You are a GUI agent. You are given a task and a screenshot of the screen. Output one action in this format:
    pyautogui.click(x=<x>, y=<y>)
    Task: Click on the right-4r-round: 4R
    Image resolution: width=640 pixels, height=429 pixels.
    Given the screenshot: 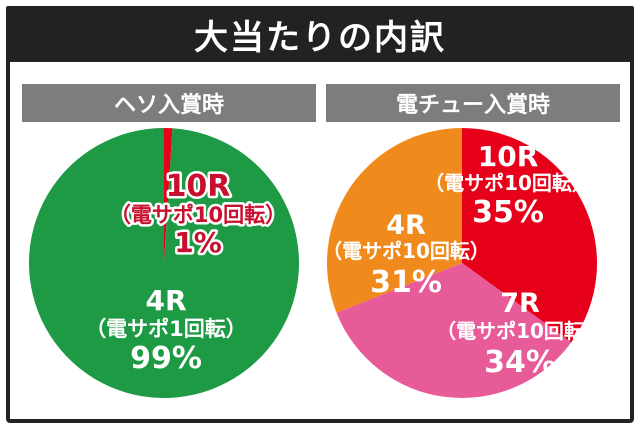 What is the action you would take?
    pyautogui.click(x=406, y=225)
    